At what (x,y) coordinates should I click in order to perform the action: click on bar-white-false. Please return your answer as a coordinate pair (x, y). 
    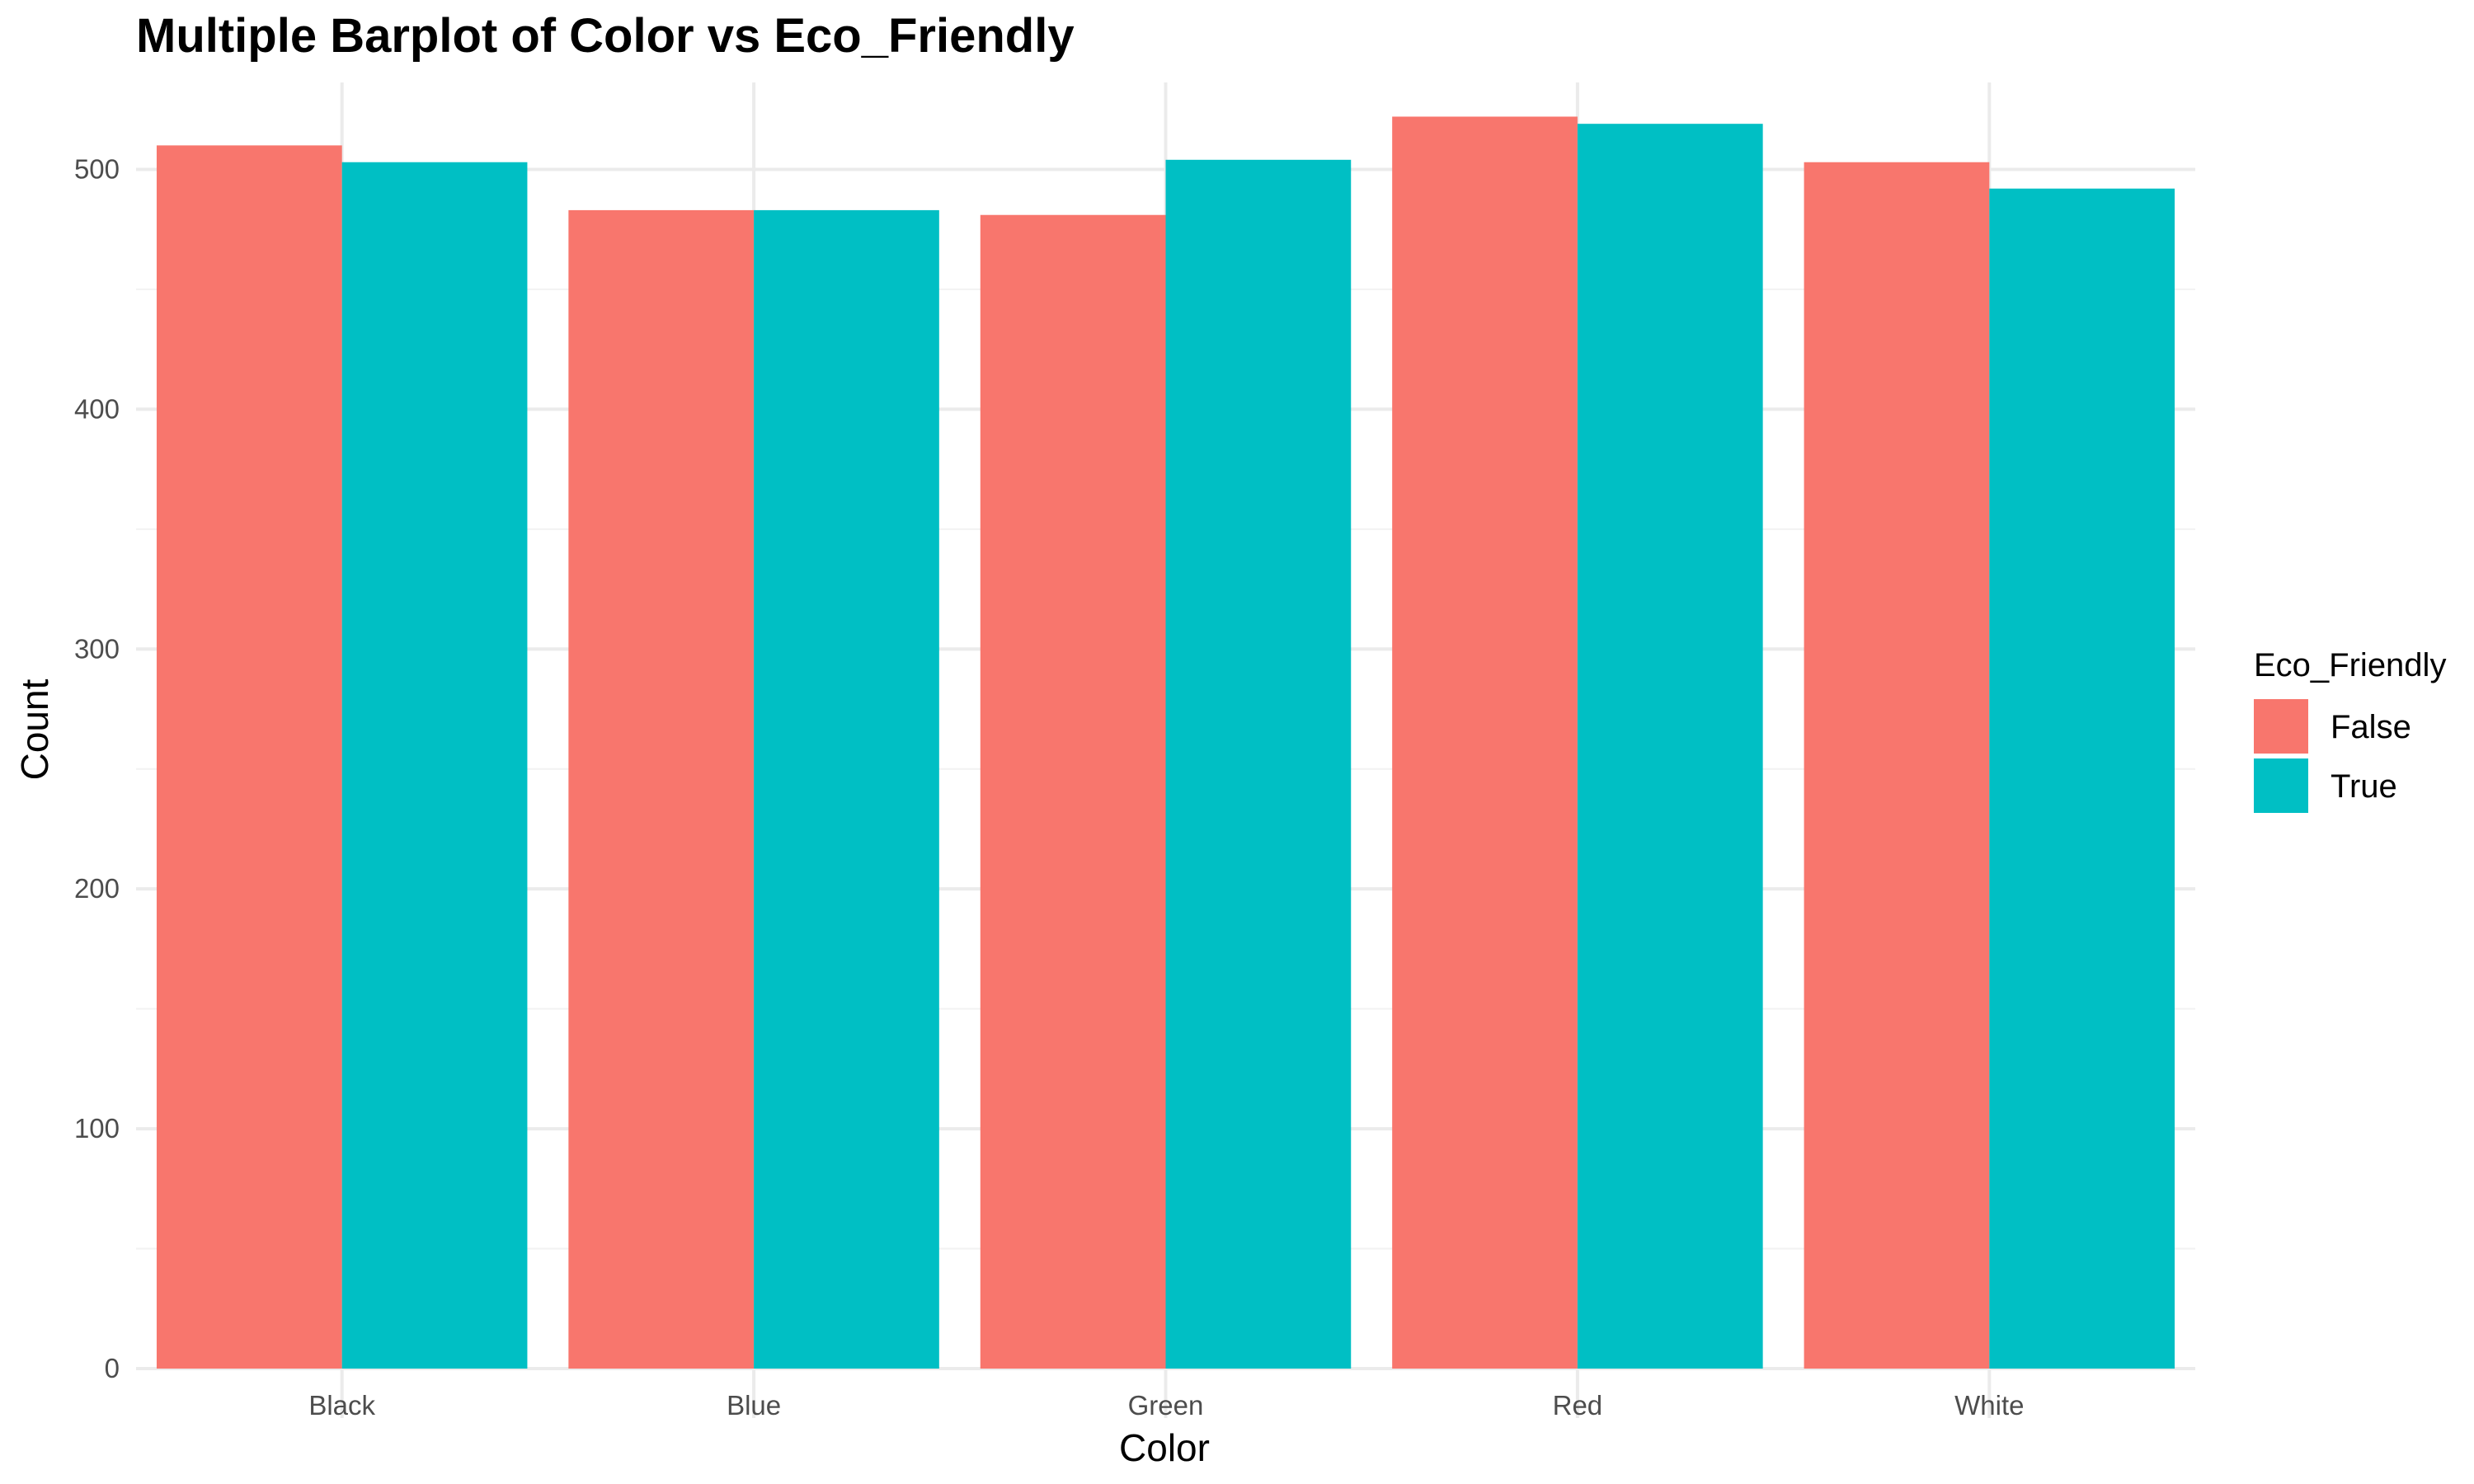
    Looking at the image, I should click on (1897, 765).